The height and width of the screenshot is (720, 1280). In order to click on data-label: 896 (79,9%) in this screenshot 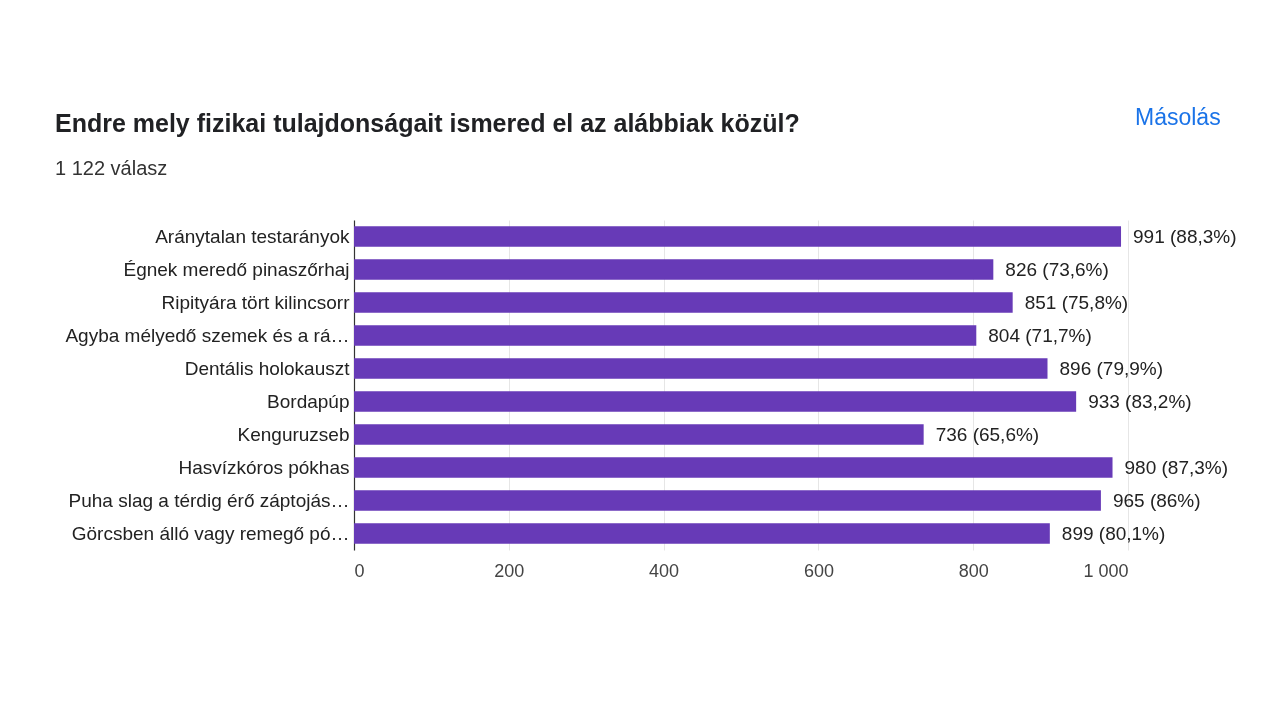, I will do `click(1111, 368)`.